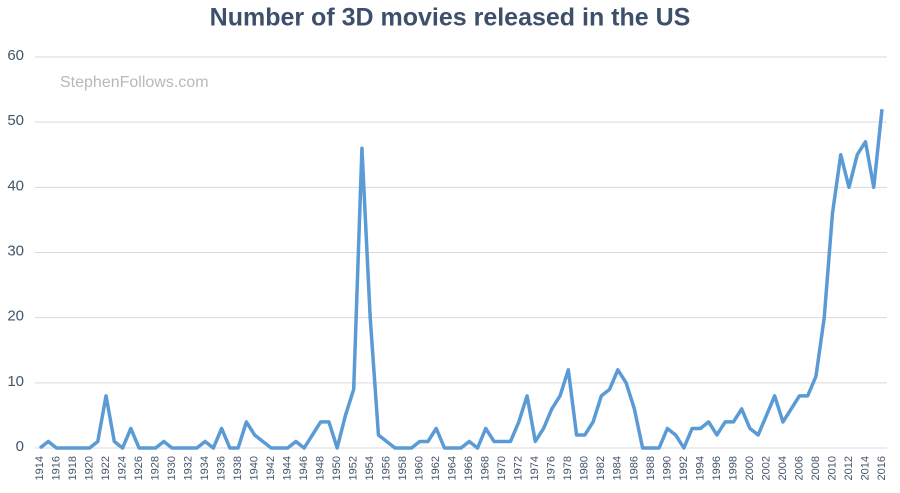 This screenshot has width=900, height=493. What do you see at coordinates (486, 468) in the screenshot?
I see `x-tick-label: 1968` at bounding box center [486, 468].